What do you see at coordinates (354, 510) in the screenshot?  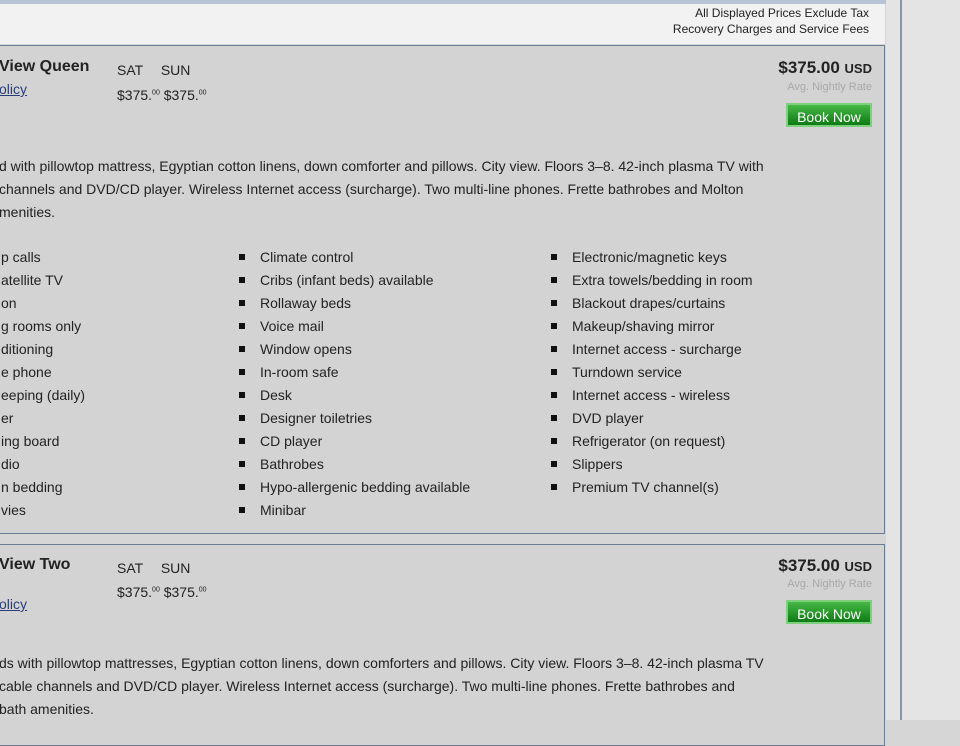 I see `amenity-item: Minibar` at bounding box center [354, 510].